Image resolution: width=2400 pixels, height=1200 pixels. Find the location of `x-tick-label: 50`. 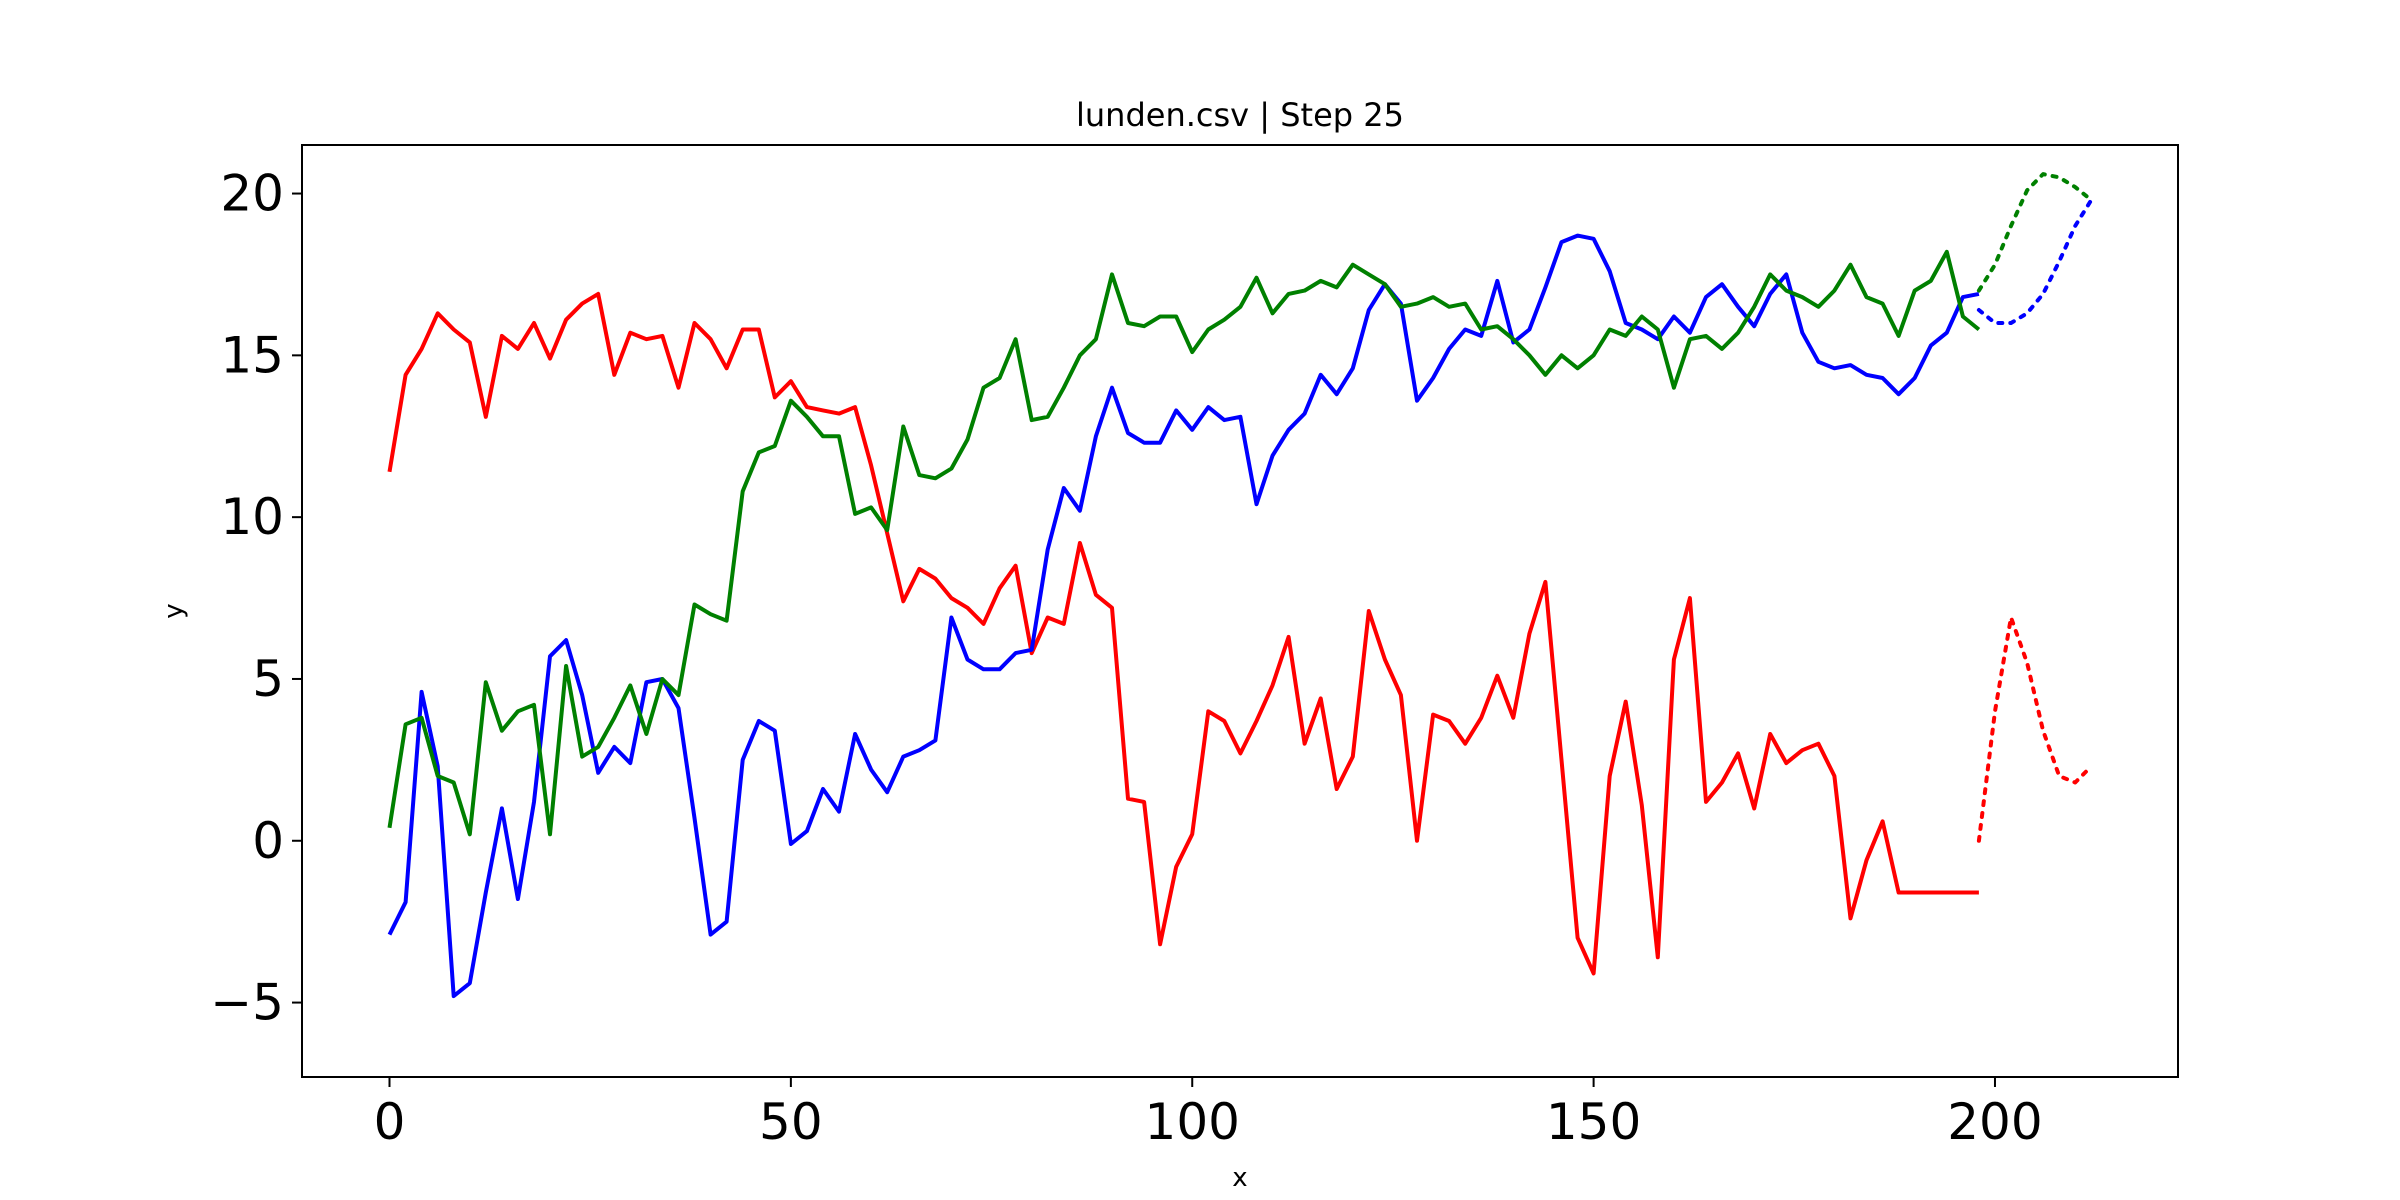

x-tick-label: 50 is located at coordinates (791, 1122).